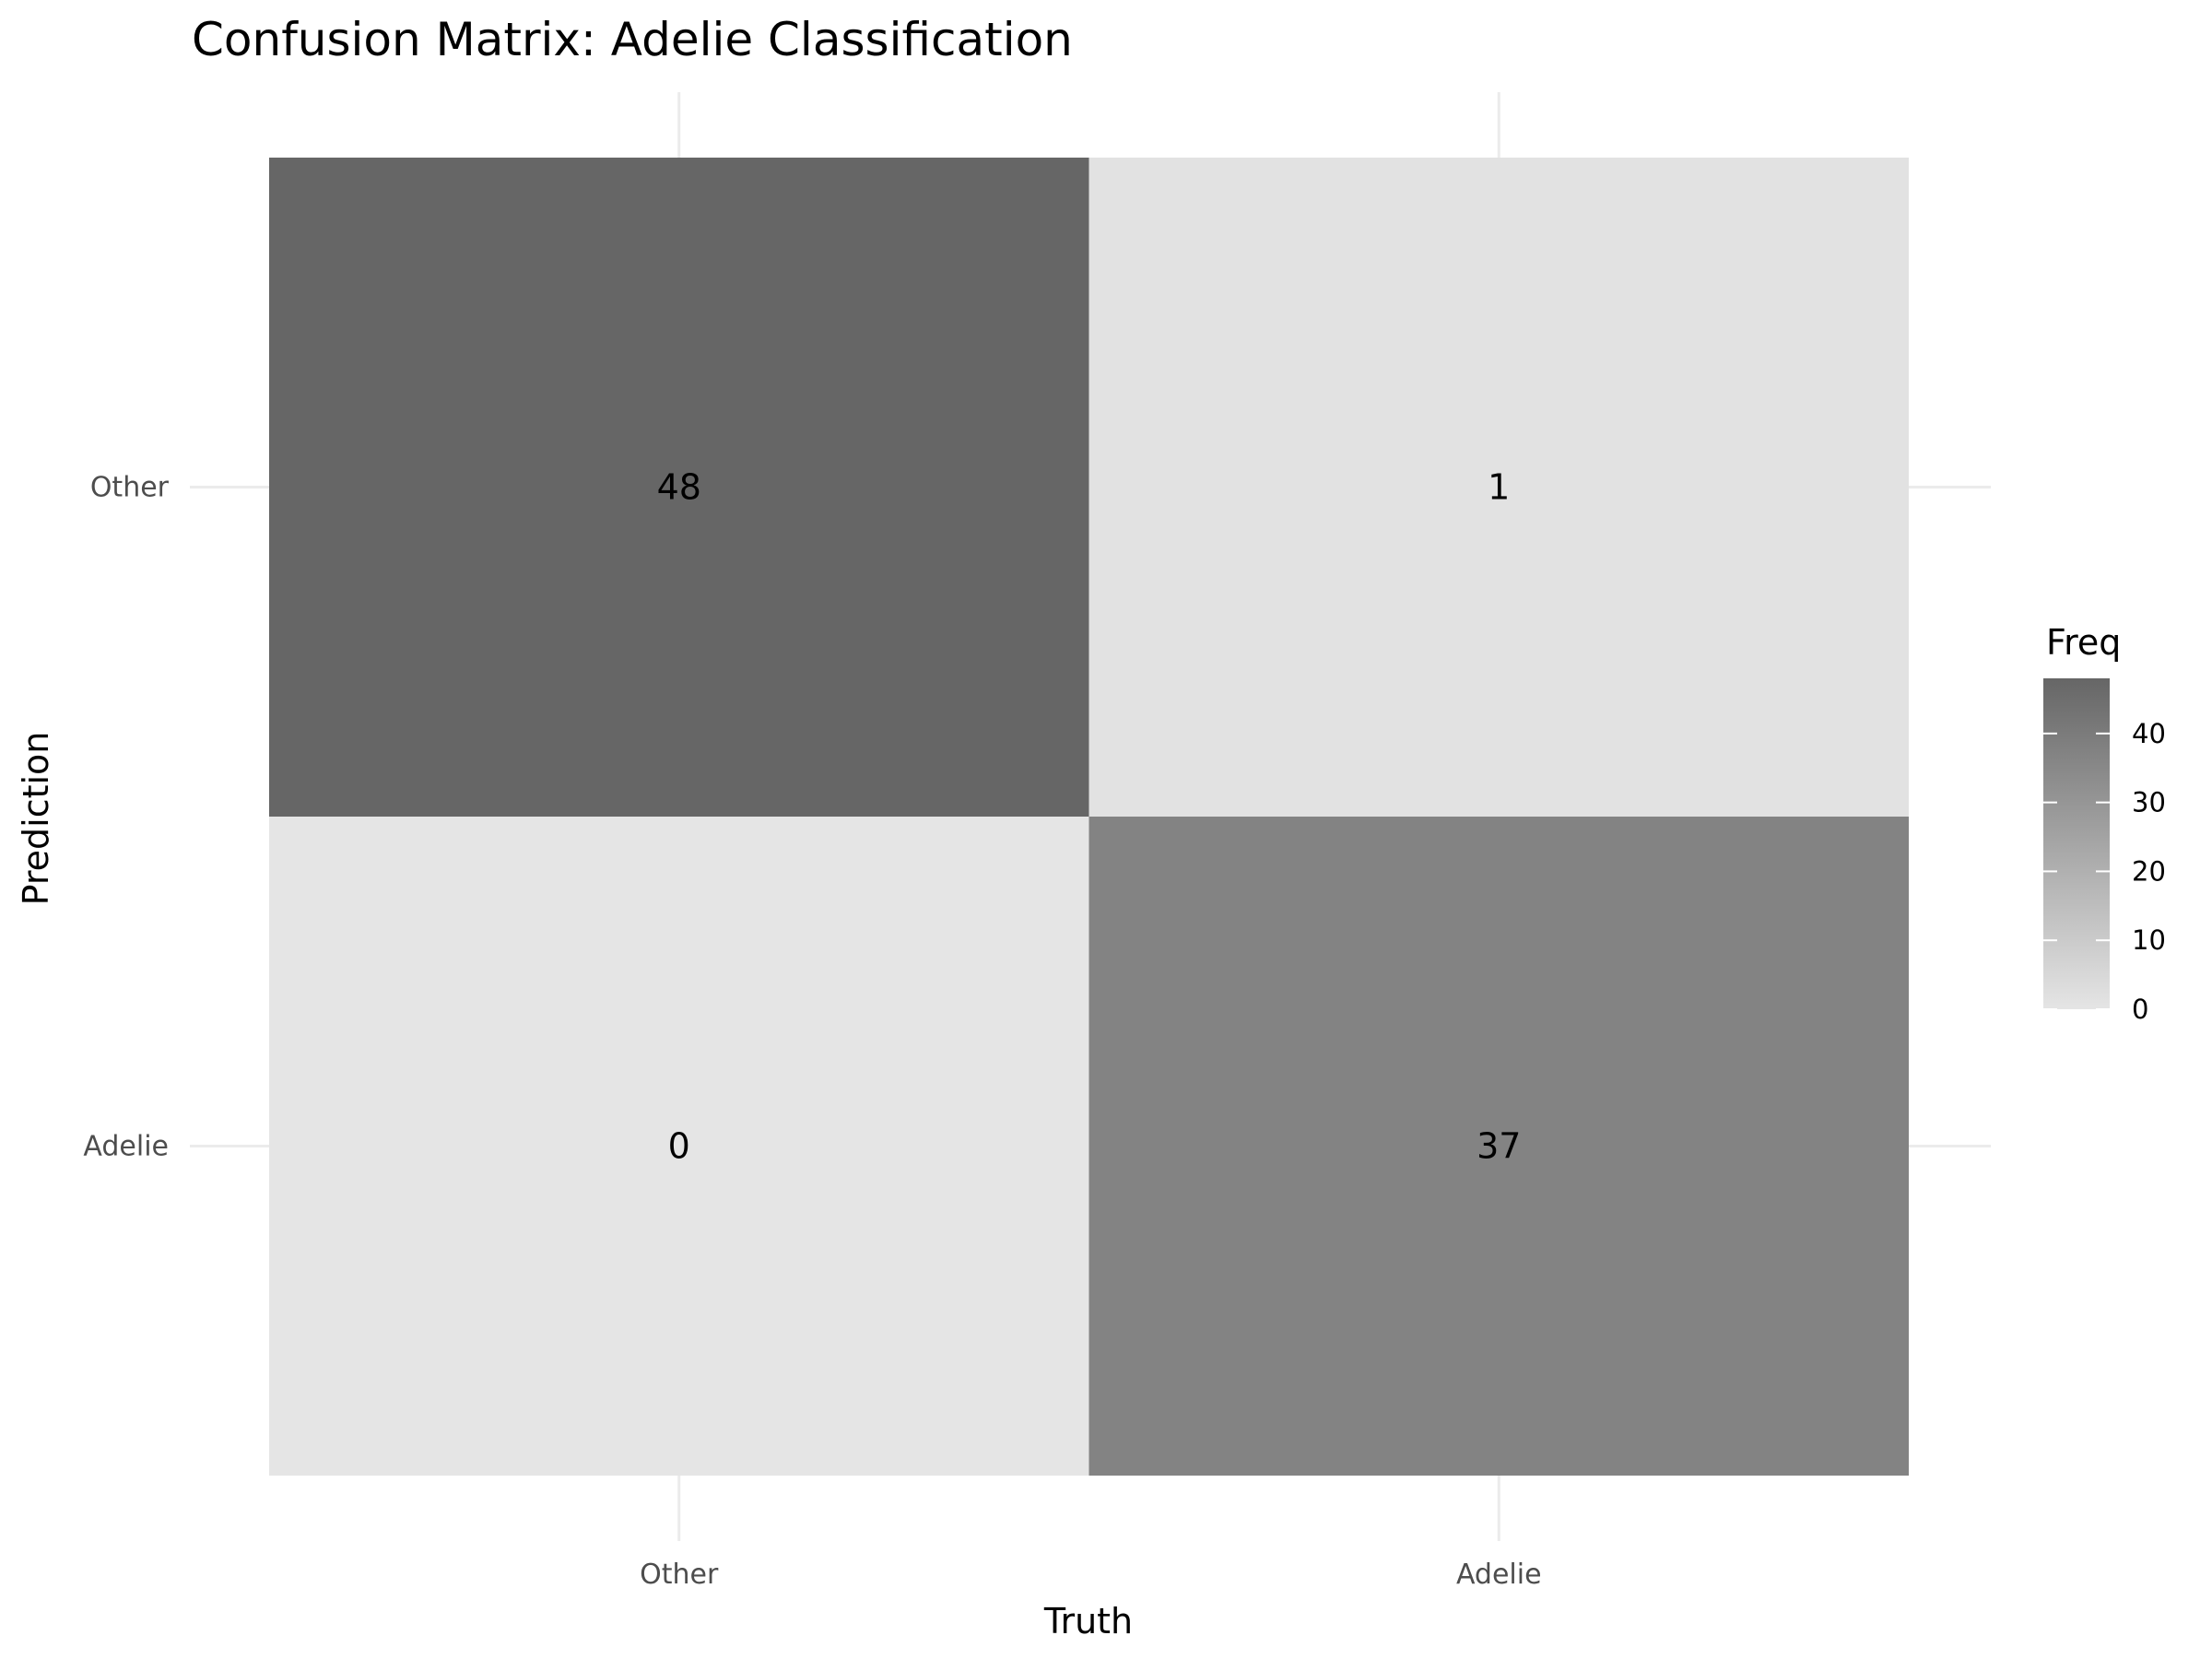 The image size is (2212, 1659). I want to click on cell-value-label: 37, so click(1499, 1146).